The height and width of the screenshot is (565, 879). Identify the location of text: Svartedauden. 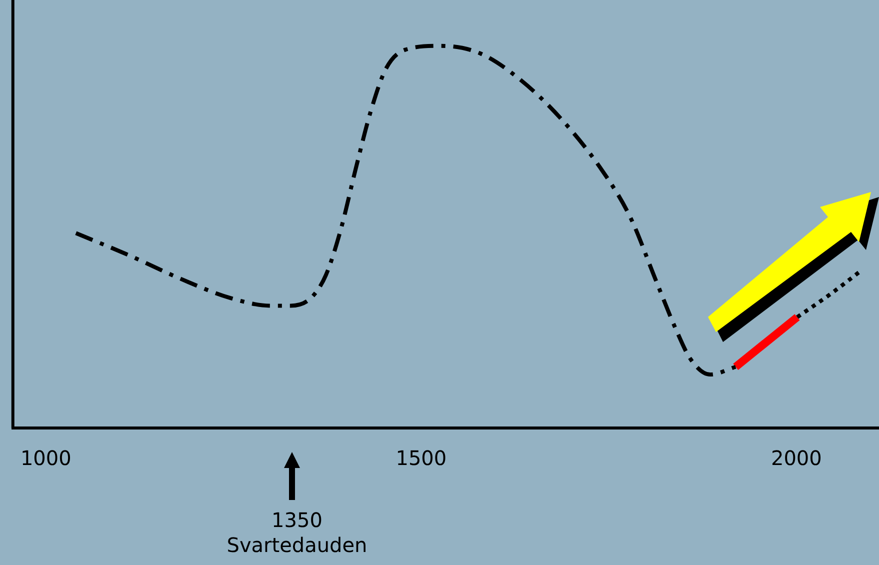
(297, 545).